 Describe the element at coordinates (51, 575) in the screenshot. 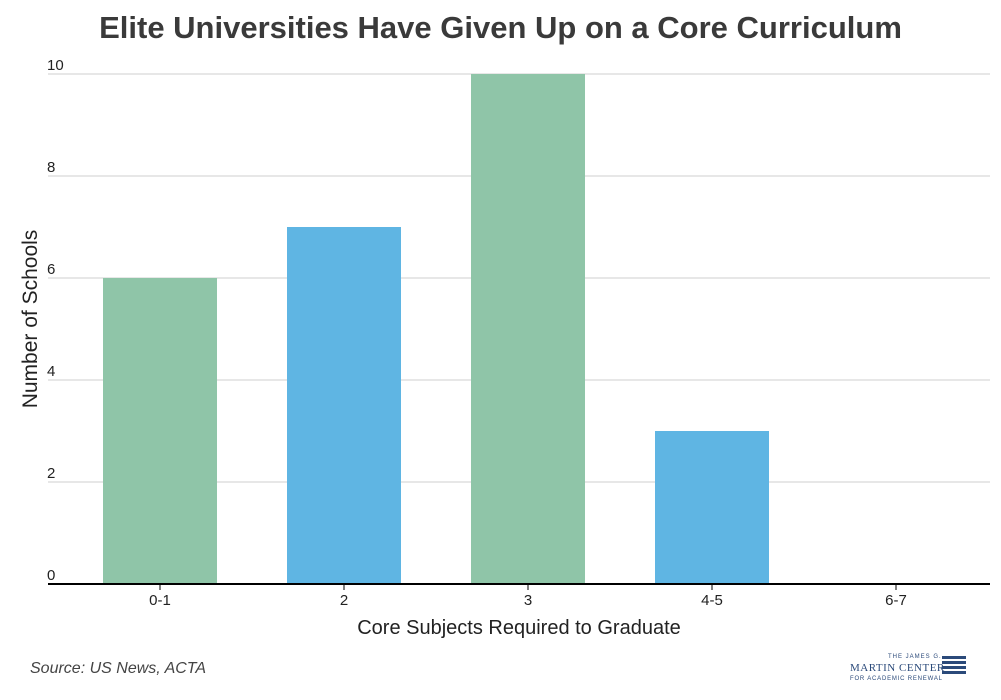

I see `y-tick-label: 0` at that location.